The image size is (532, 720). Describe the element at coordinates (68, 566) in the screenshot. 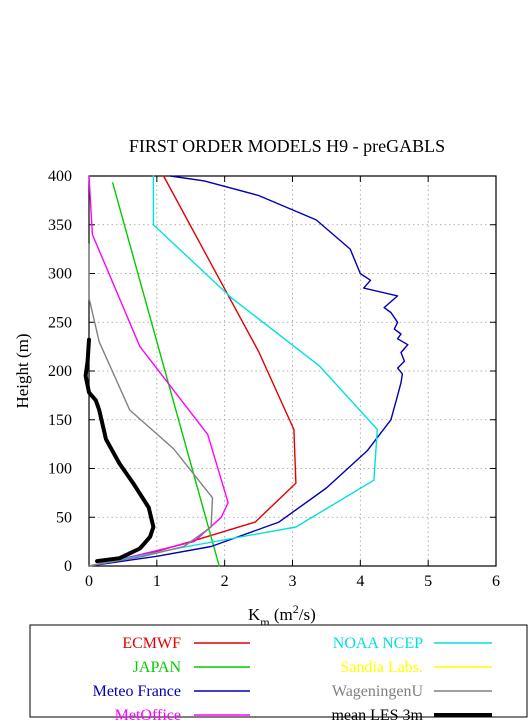

I see `y-tick-label: 0` at that location.